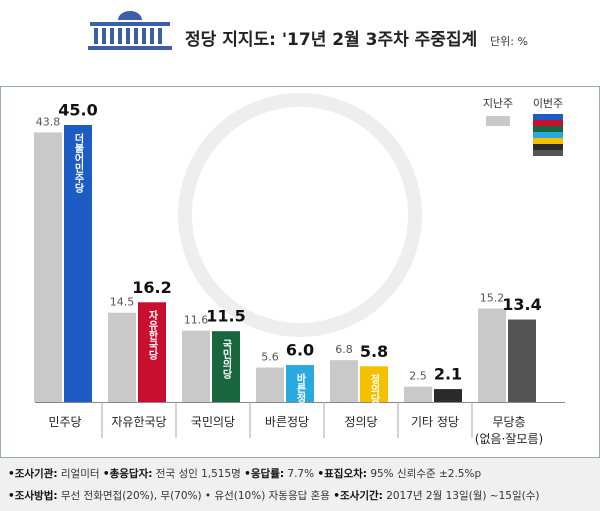 This screenshot has height=511, width=600. I want to click on bar-logo-text: 국민의당, so click(226, 359).